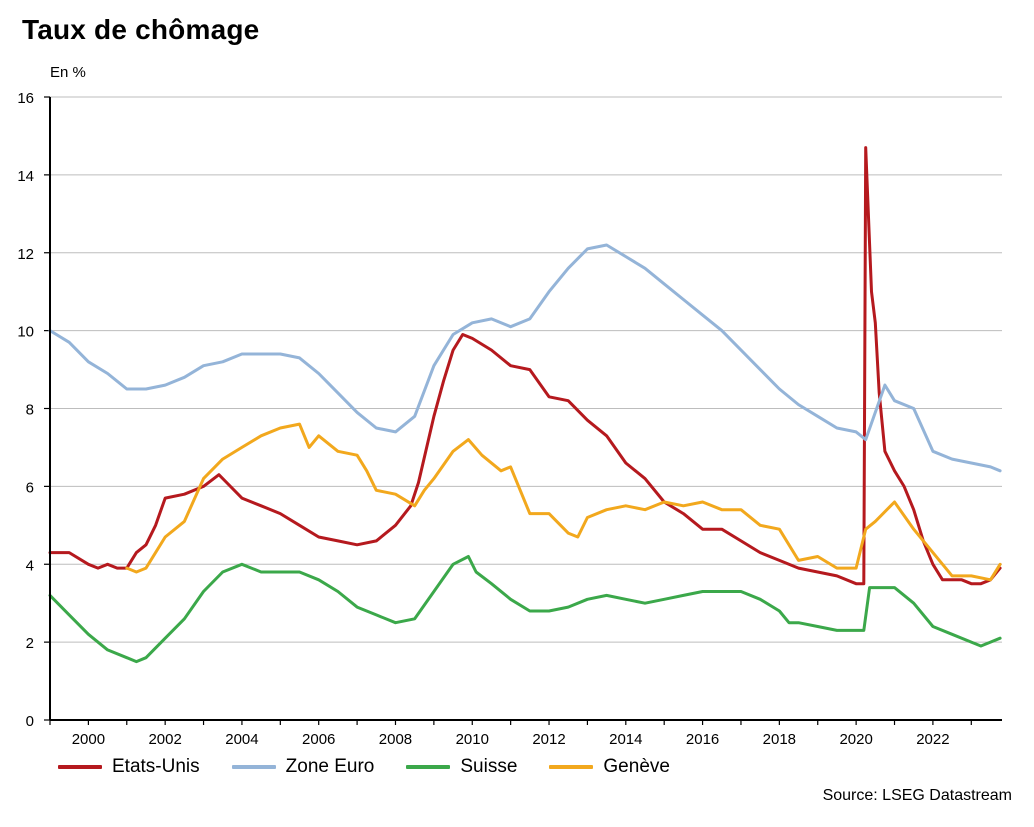 The width and height of the screenshot is (1034, 827). What do you see at coordinates (68, 72) in the screenshot?
I see `y-axis-unit-label: En %` at bounding box center [68, 72].